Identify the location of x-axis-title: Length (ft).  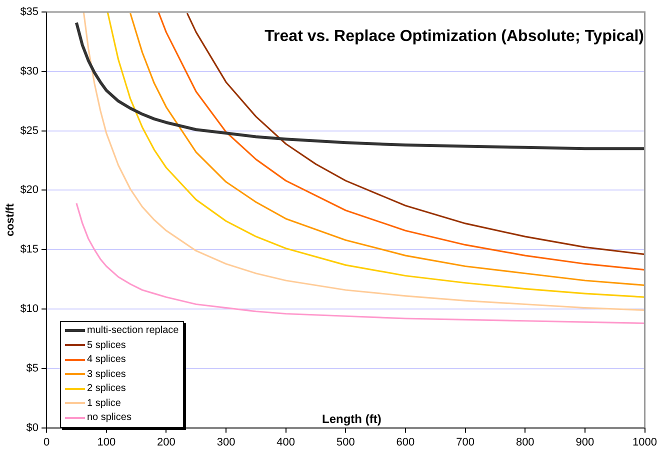
(352, 419).